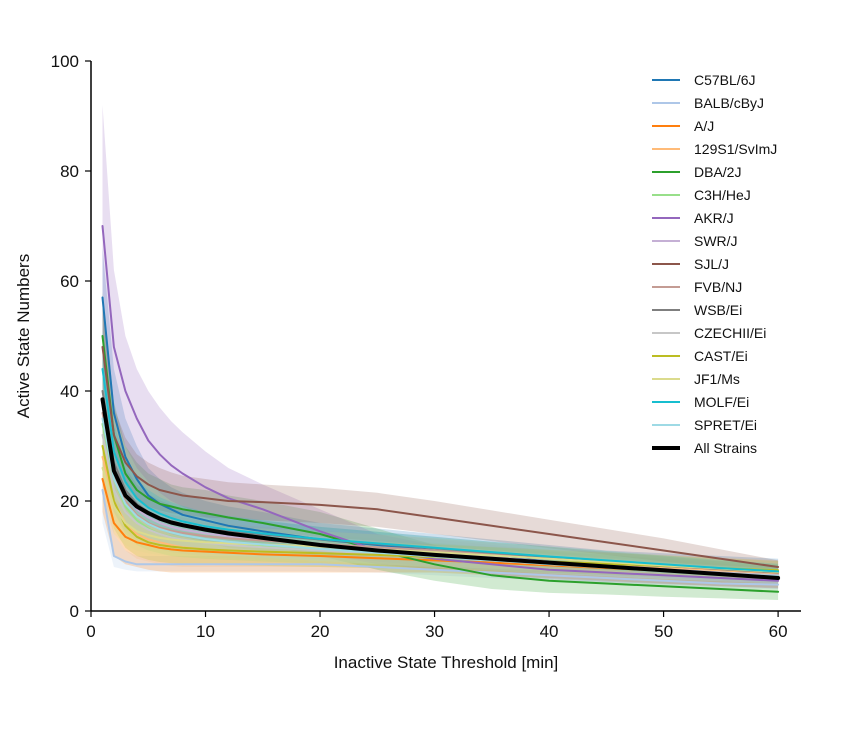 This screenshot has height=743, width=842. What do you see at coordinates (725, 425) in the screenshot?
I see `legend-label: SPRET/Ei` at bounding box center [725, 425].